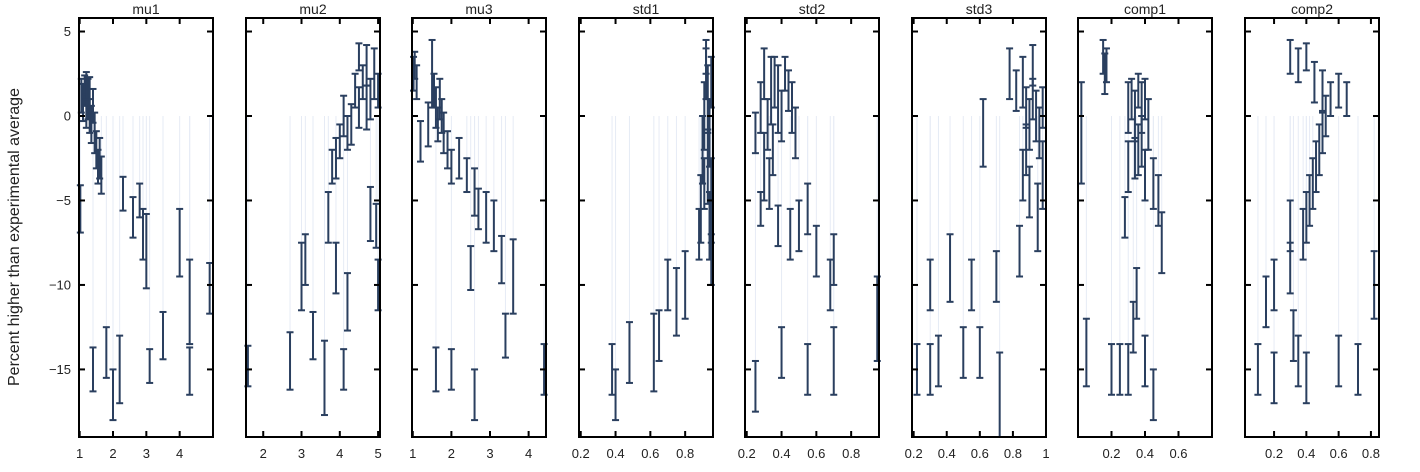 Image resolution: width=1420 pixels, height=472 pixels. I want to click on subplot-mu3: 1 2 3 4 mu3, so click(478, 231).